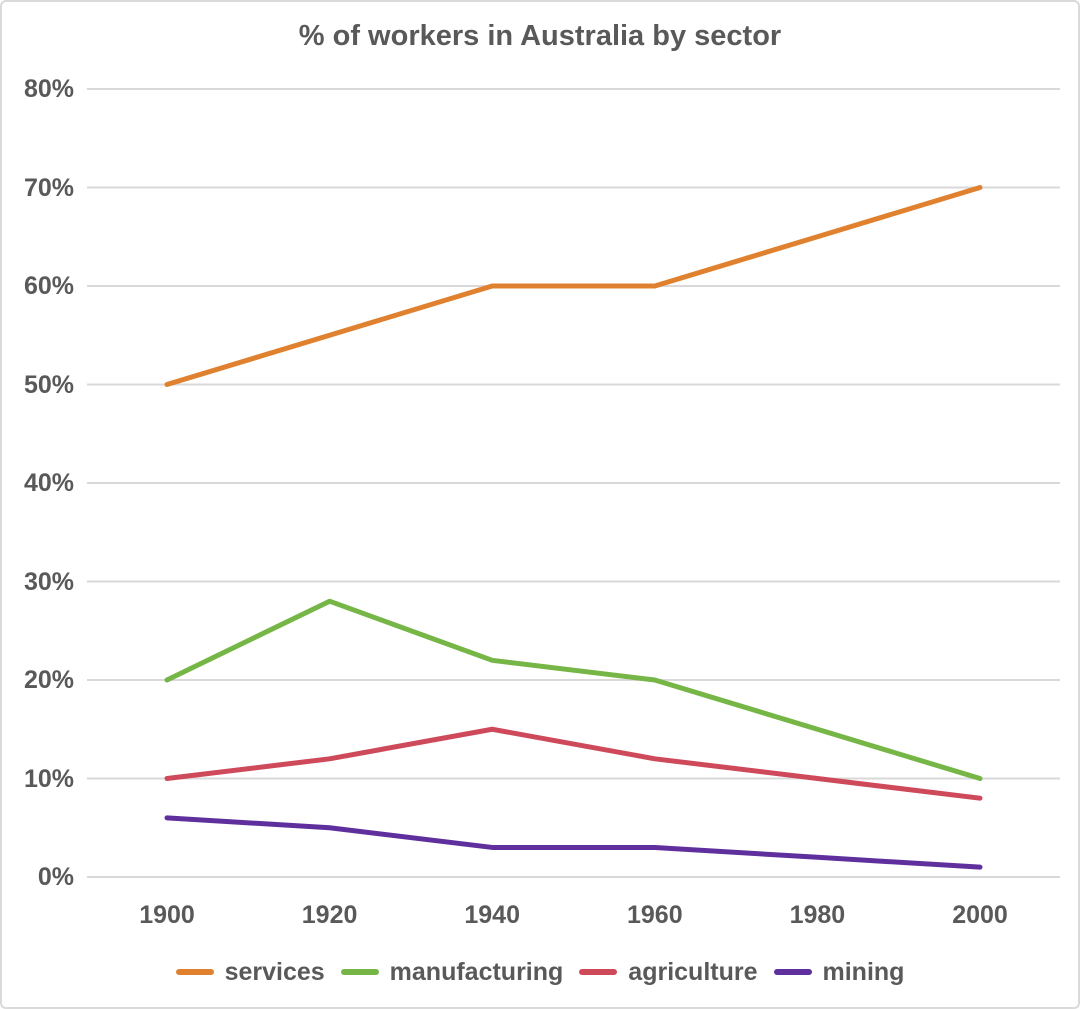 The image size is (1080, 1009). I want to click on legend-item-services: services, so click(250, 972).